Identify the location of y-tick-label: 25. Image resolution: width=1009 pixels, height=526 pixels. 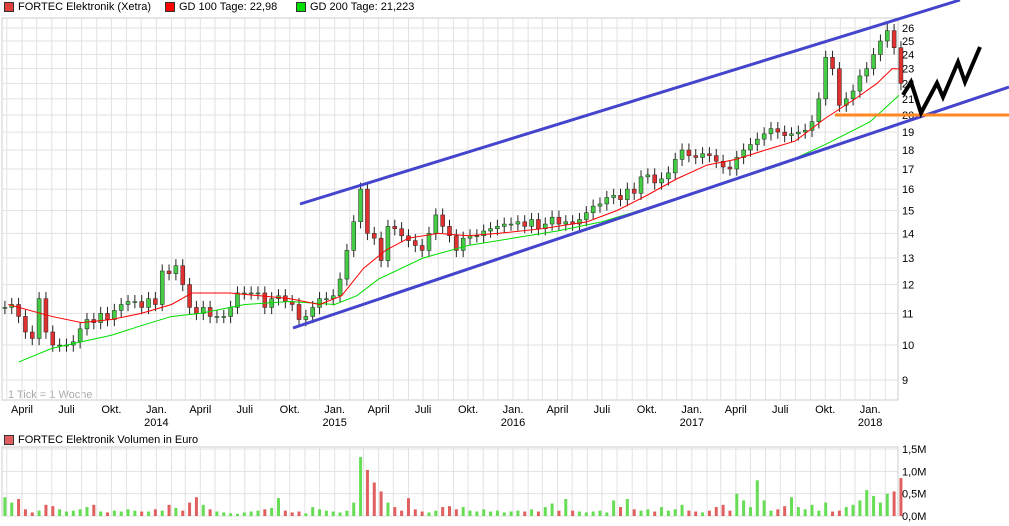
(908, 42).